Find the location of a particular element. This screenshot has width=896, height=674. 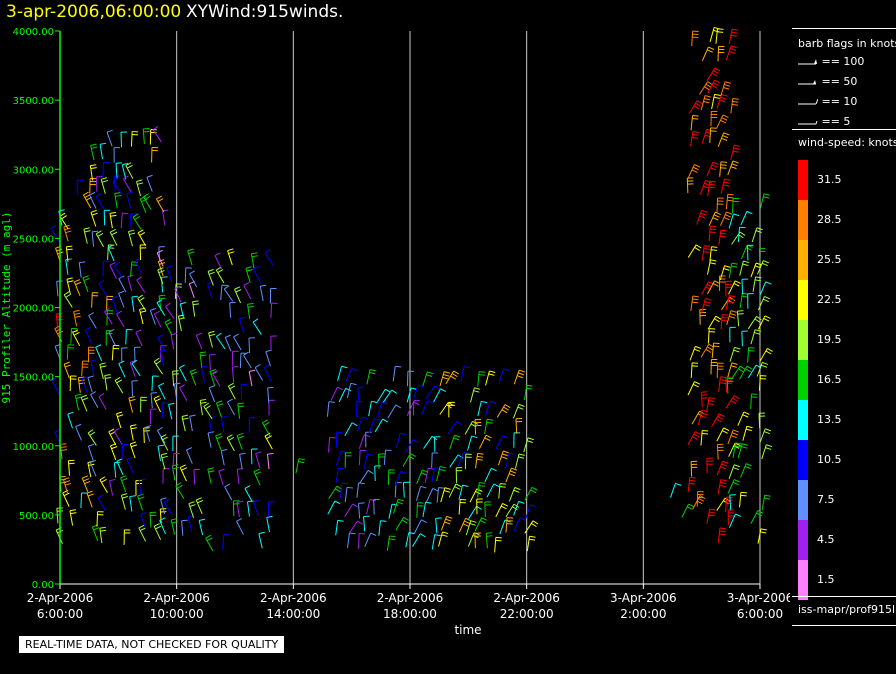

flag-50-icon is located at coordinates (807, 82).